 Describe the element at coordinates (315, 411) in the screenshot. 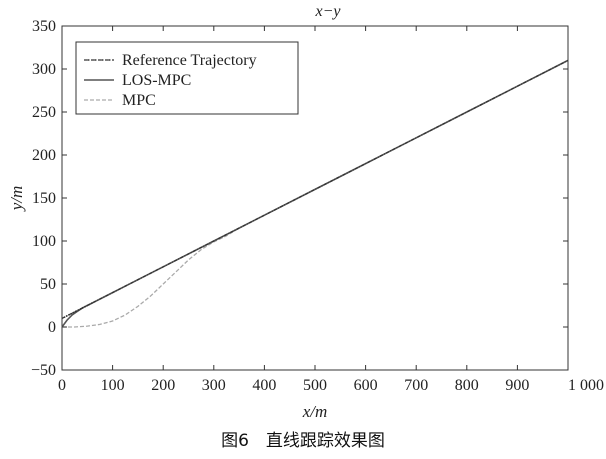

I see `x-axis-label: x/m` at that location.